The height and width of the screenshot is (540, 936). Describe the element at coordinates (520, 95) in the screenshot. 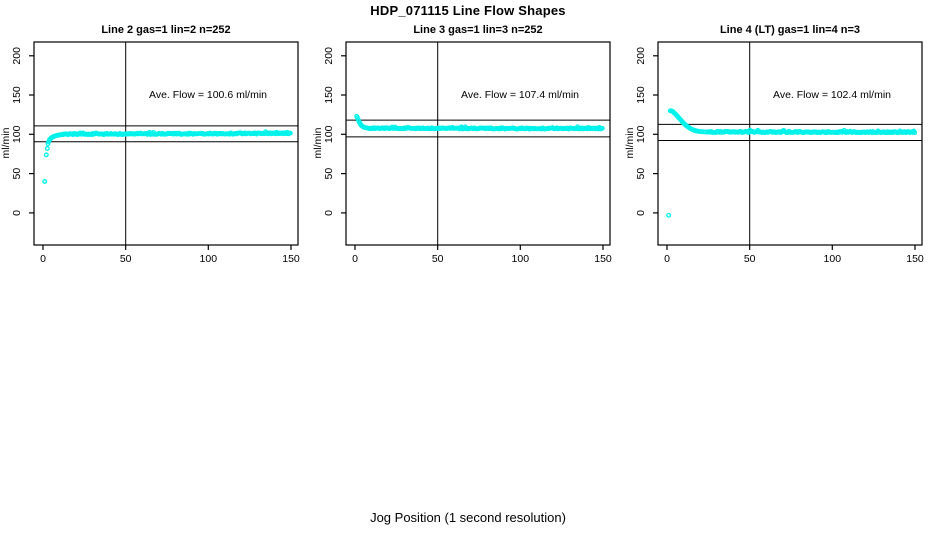

I see `ave-flow-annotation-line-3: Ave. Flow = 107.4 ml/min` at that location.